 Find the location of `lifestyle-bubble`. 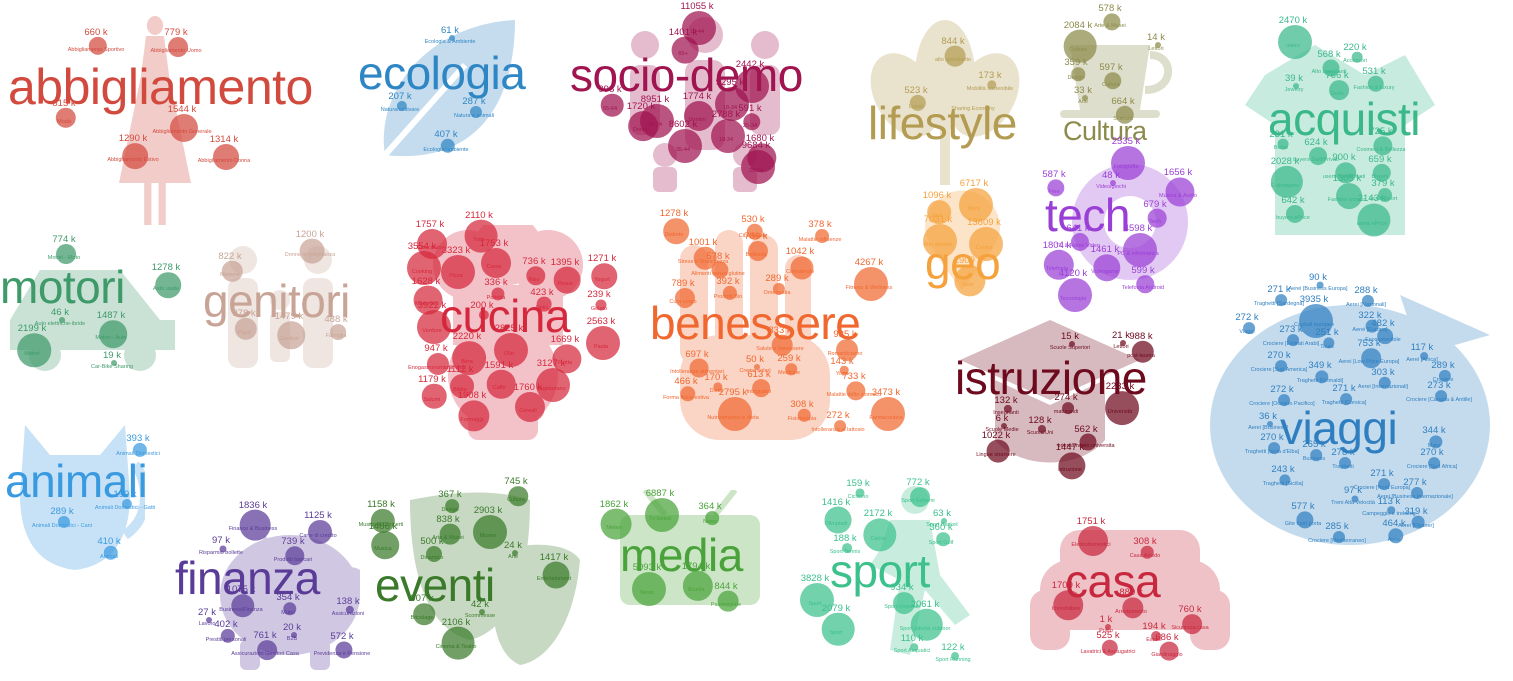

lifestyle-bubble is located at coordinates (918, 103).